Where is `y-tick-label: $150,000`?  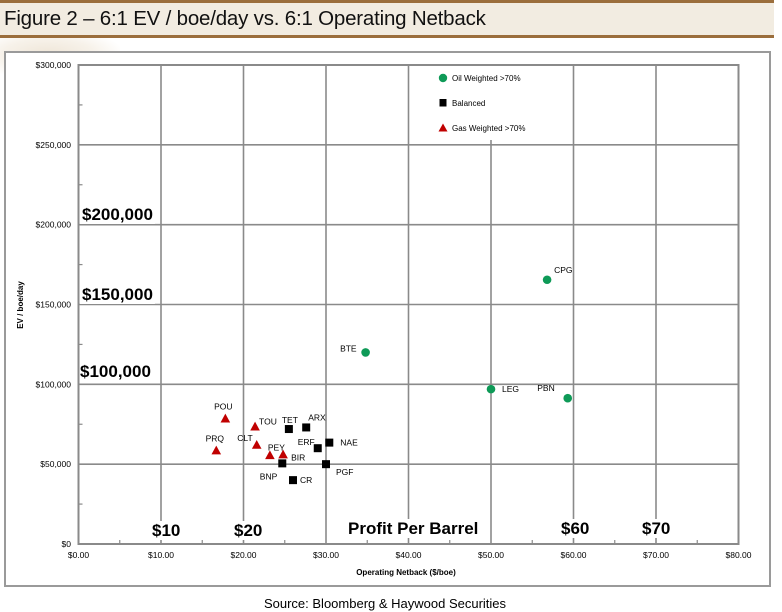 y-tick-label: $150,000 is located at coordinates (54, 305).